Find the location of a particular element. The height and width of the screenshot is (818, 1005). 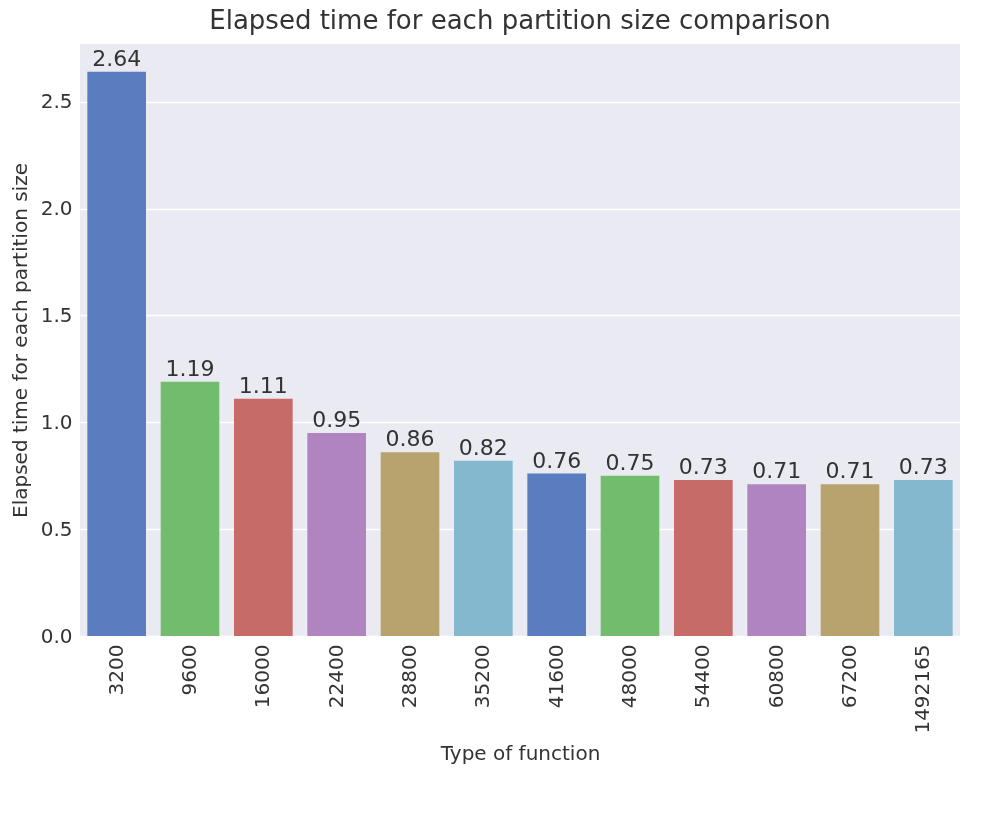

x-tick-label: 60800 is located at coordinates (775, 676).